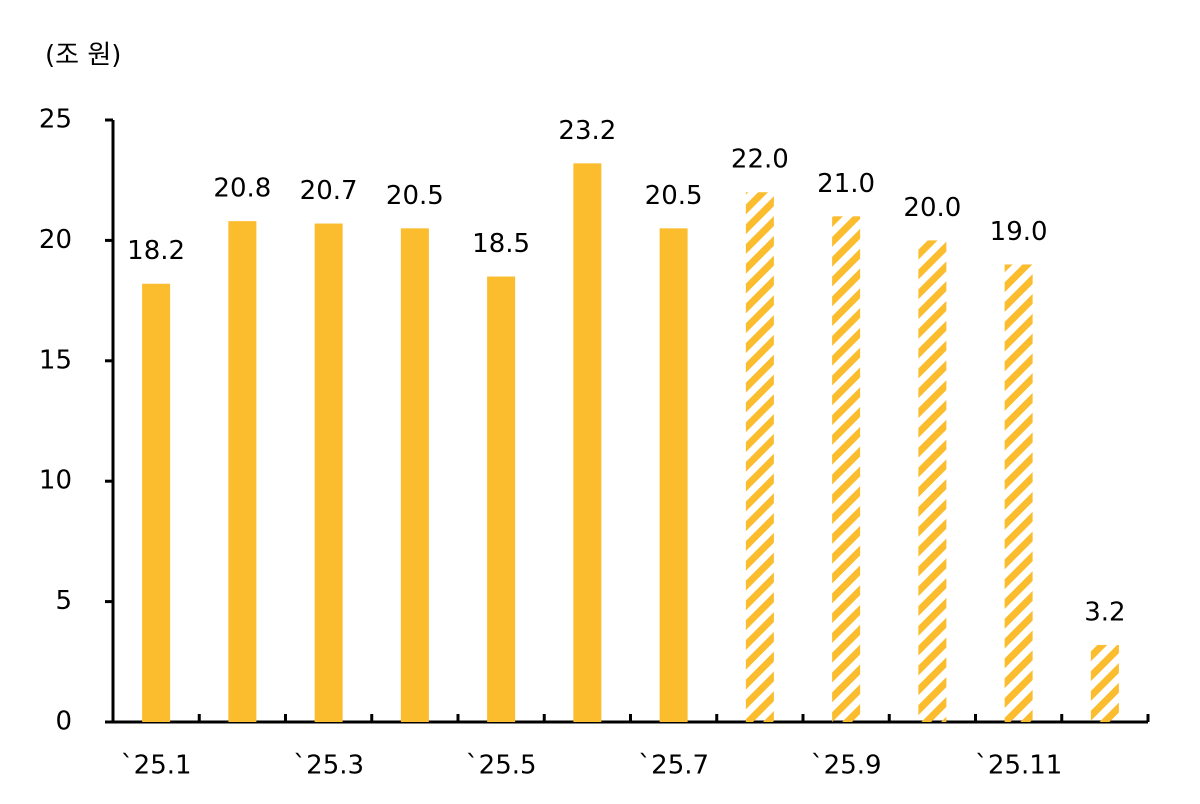 This screenshot has height=804, width=1200. I want to click on y-tick-label: 10, so click(55, 481).